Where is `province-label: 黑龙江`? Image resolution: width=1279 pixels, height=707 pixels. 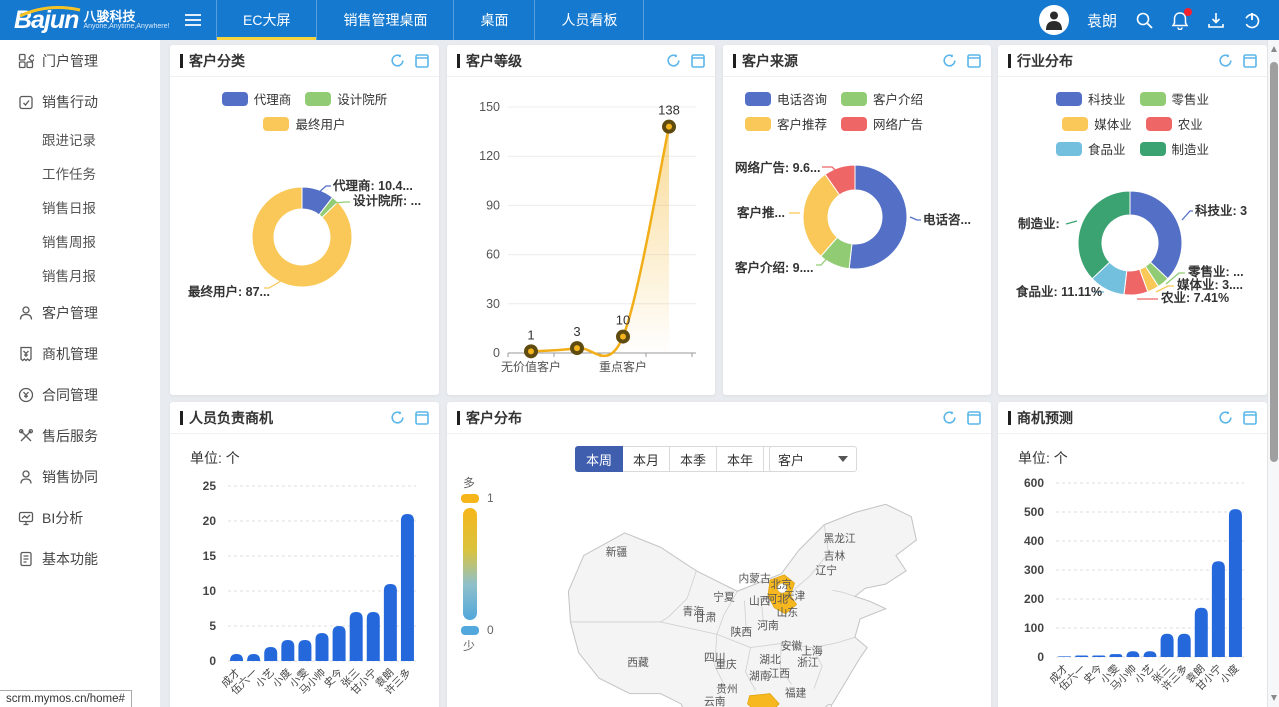 province-label: 黑龙江 is located at coordinates (840, 538).